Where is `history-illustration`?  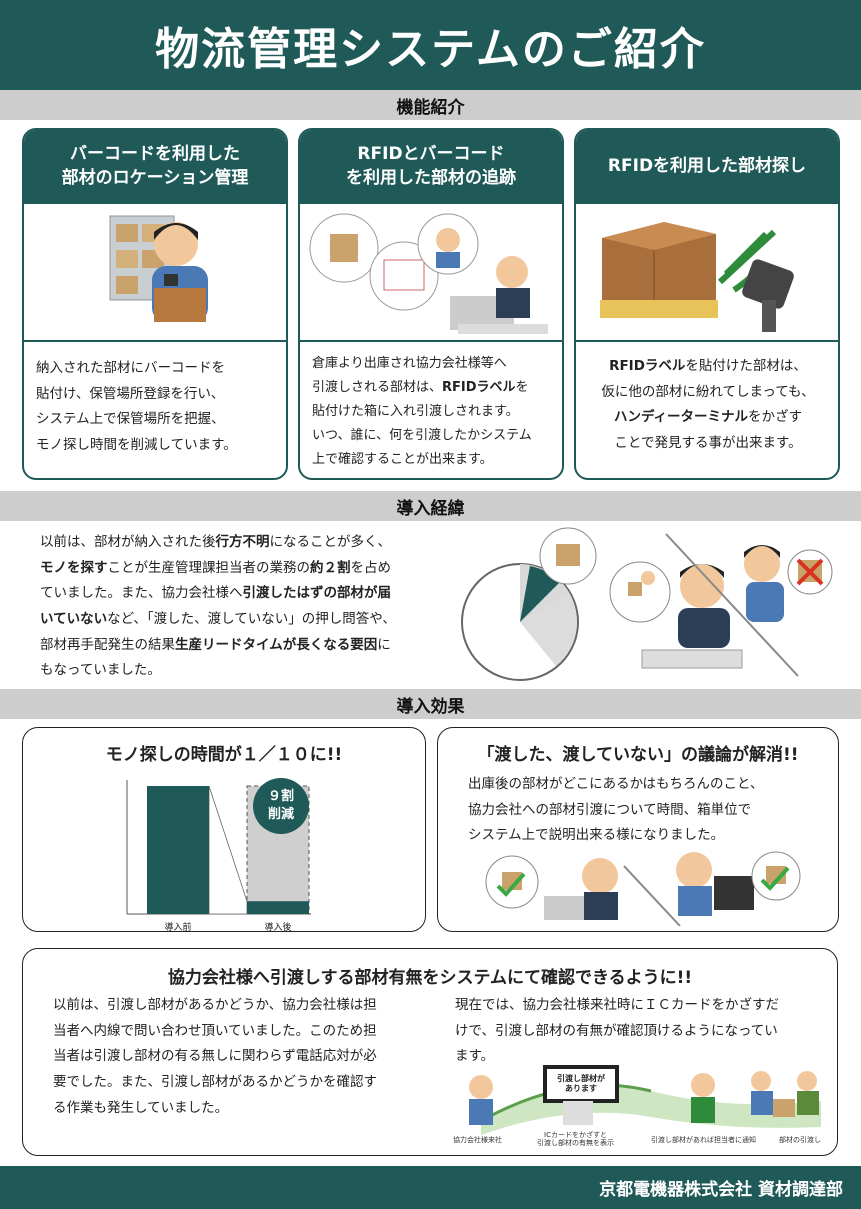
history-illustration is located at coordinates (656, 604).